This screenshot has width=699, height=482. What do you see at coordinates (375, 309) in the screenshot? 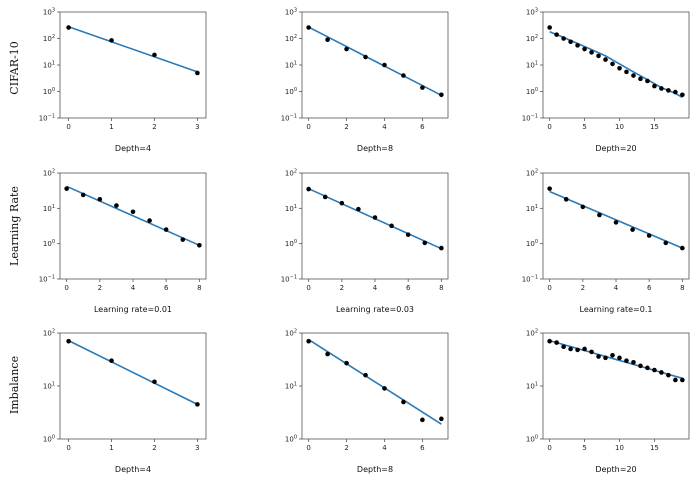
I see `x-axis-label: Learning rate=0.03` at bounding box center [375, 309].